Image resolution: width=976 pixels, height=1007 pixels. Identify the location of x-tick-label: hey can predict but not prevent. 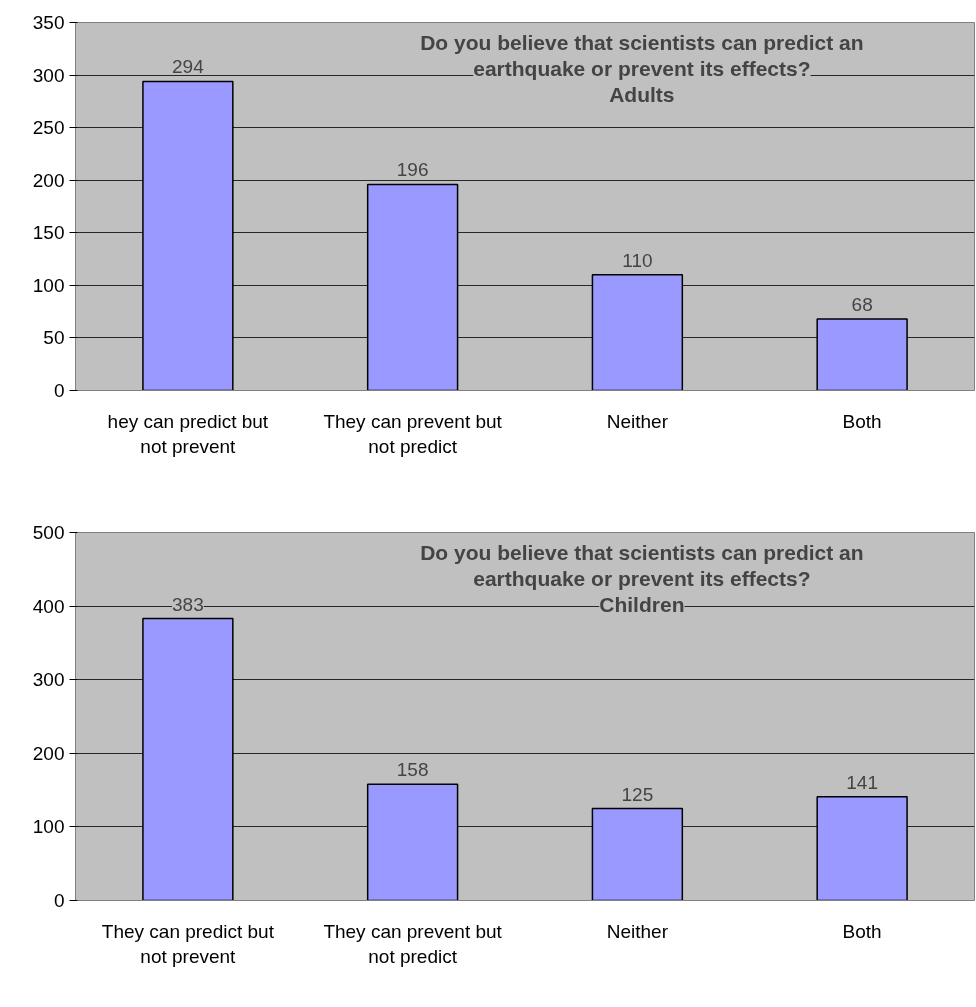
(188, 433).